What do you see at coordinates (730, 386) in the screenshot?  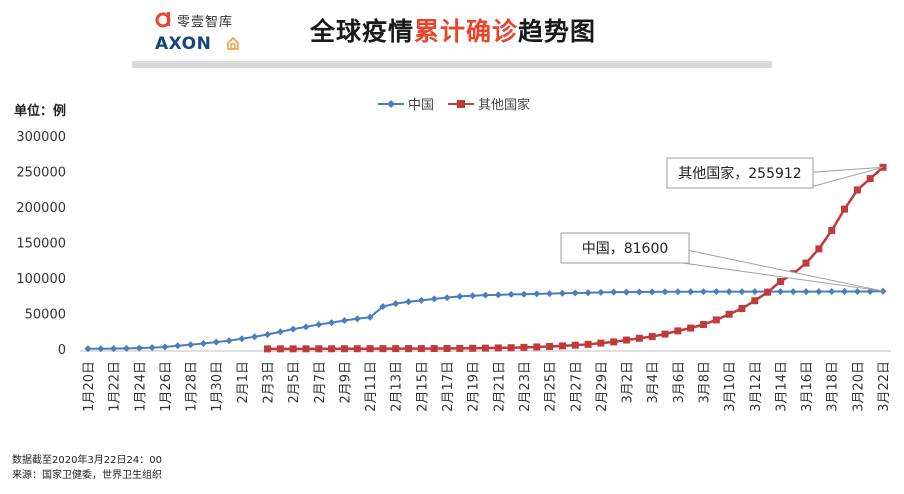 I see `x-tick-label: 3月10日` at bounding box center [730, 386].